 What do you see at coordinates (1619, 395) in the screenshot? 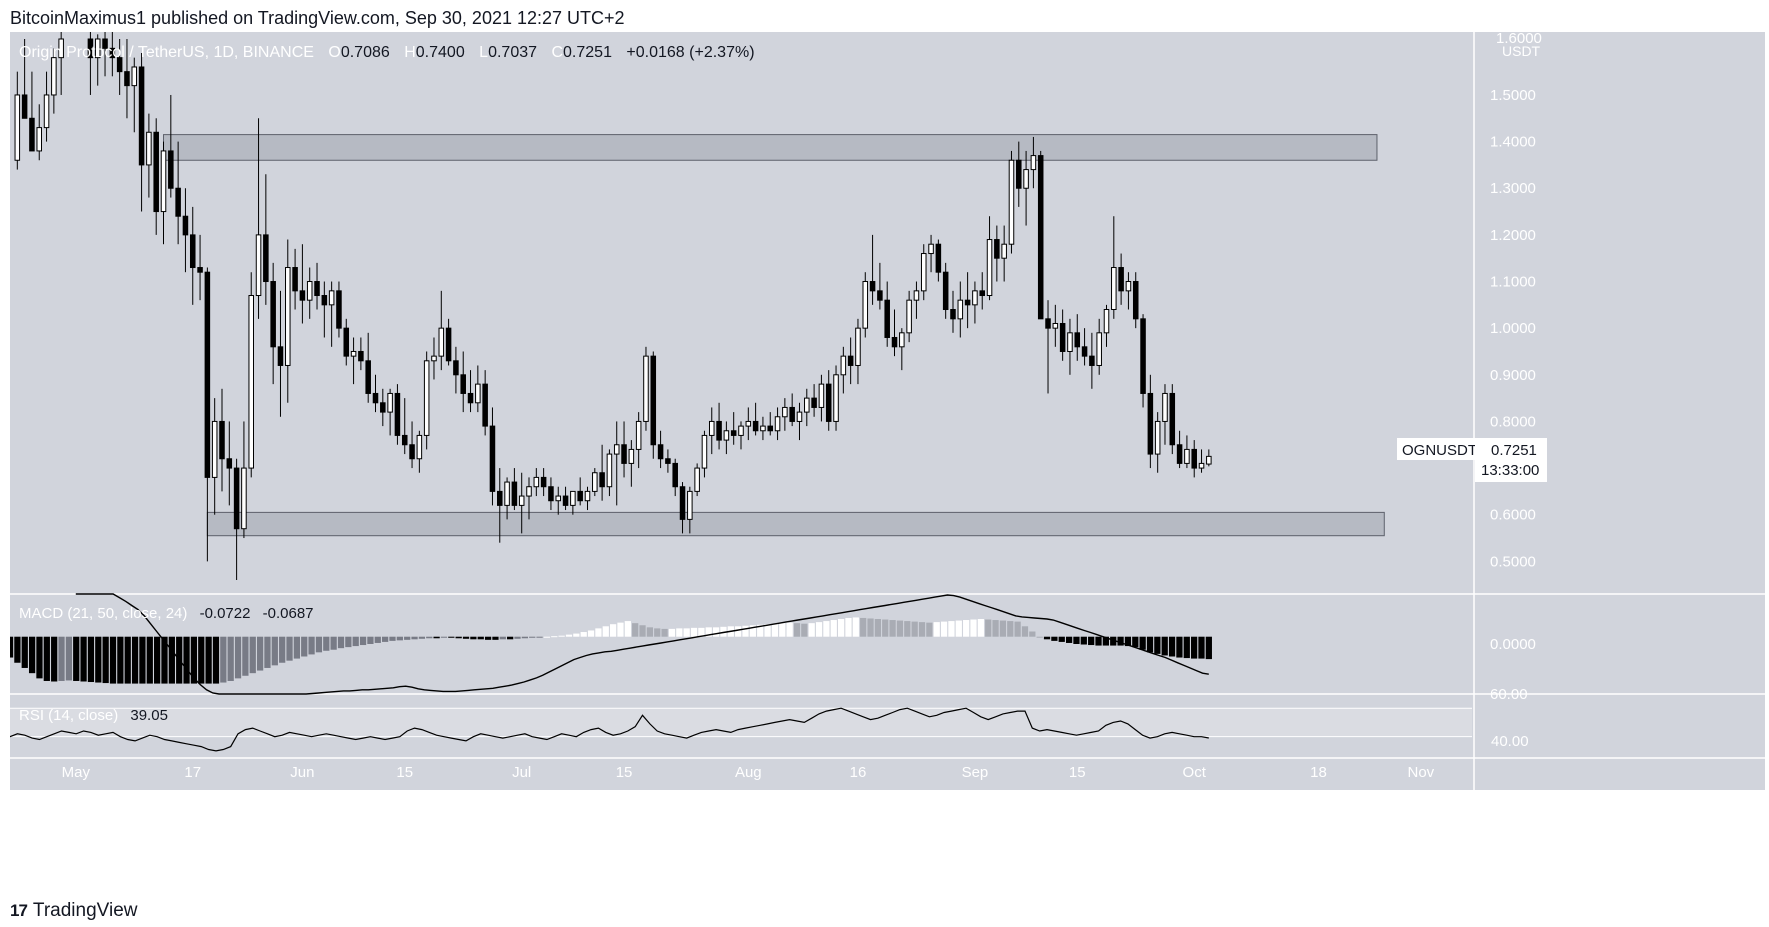
I see `price-axis-bg` at bounding box center [1619, 395].